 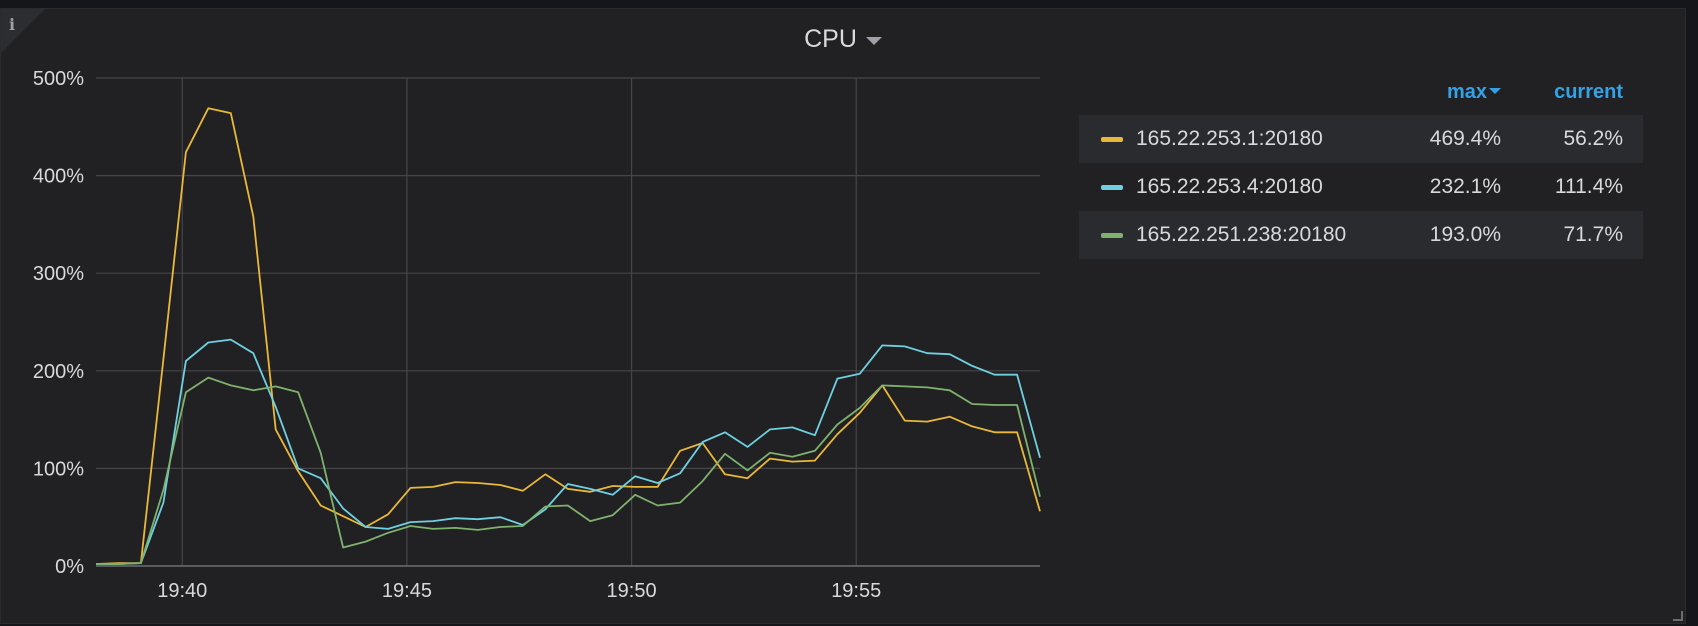 What do you see at coordinates (407, 591) in the screenshot?
I see `x-tick-label: 19:45` at bounding box center [407, 591].